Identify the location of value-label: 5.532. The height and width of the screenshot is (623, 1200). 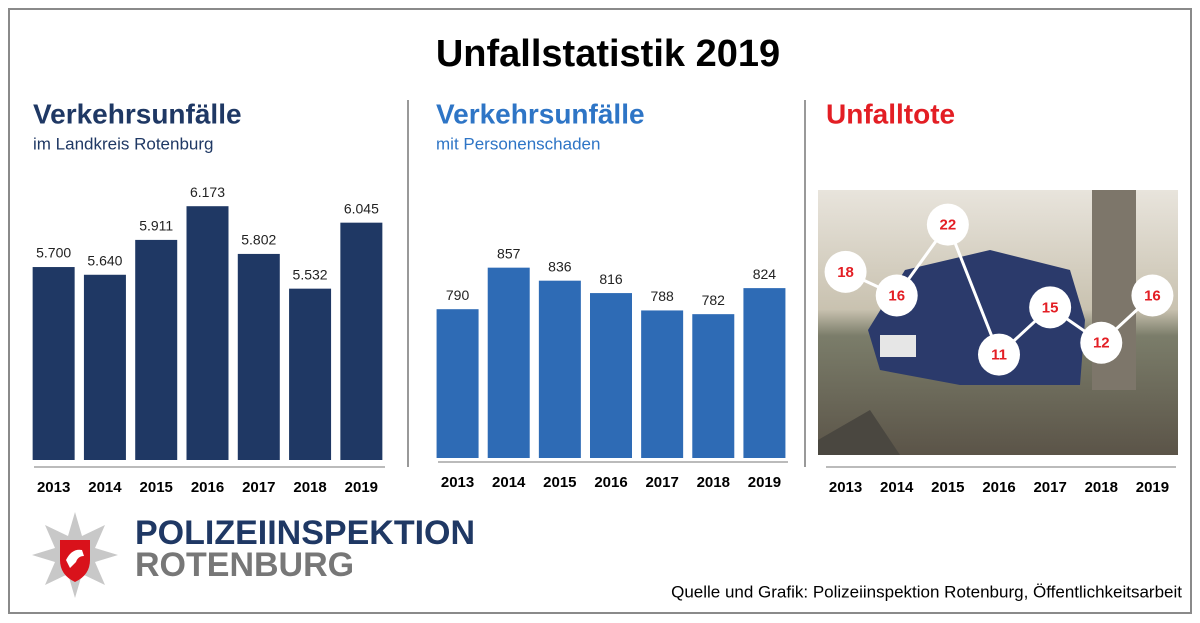
(310, 274).